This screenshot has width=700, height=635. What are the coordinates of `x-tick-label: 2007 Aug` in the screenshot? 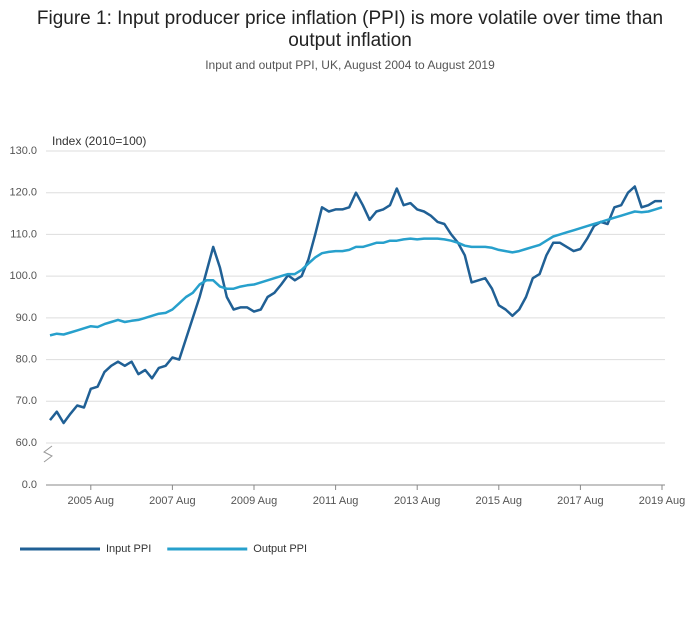 It's located at (172, 501).